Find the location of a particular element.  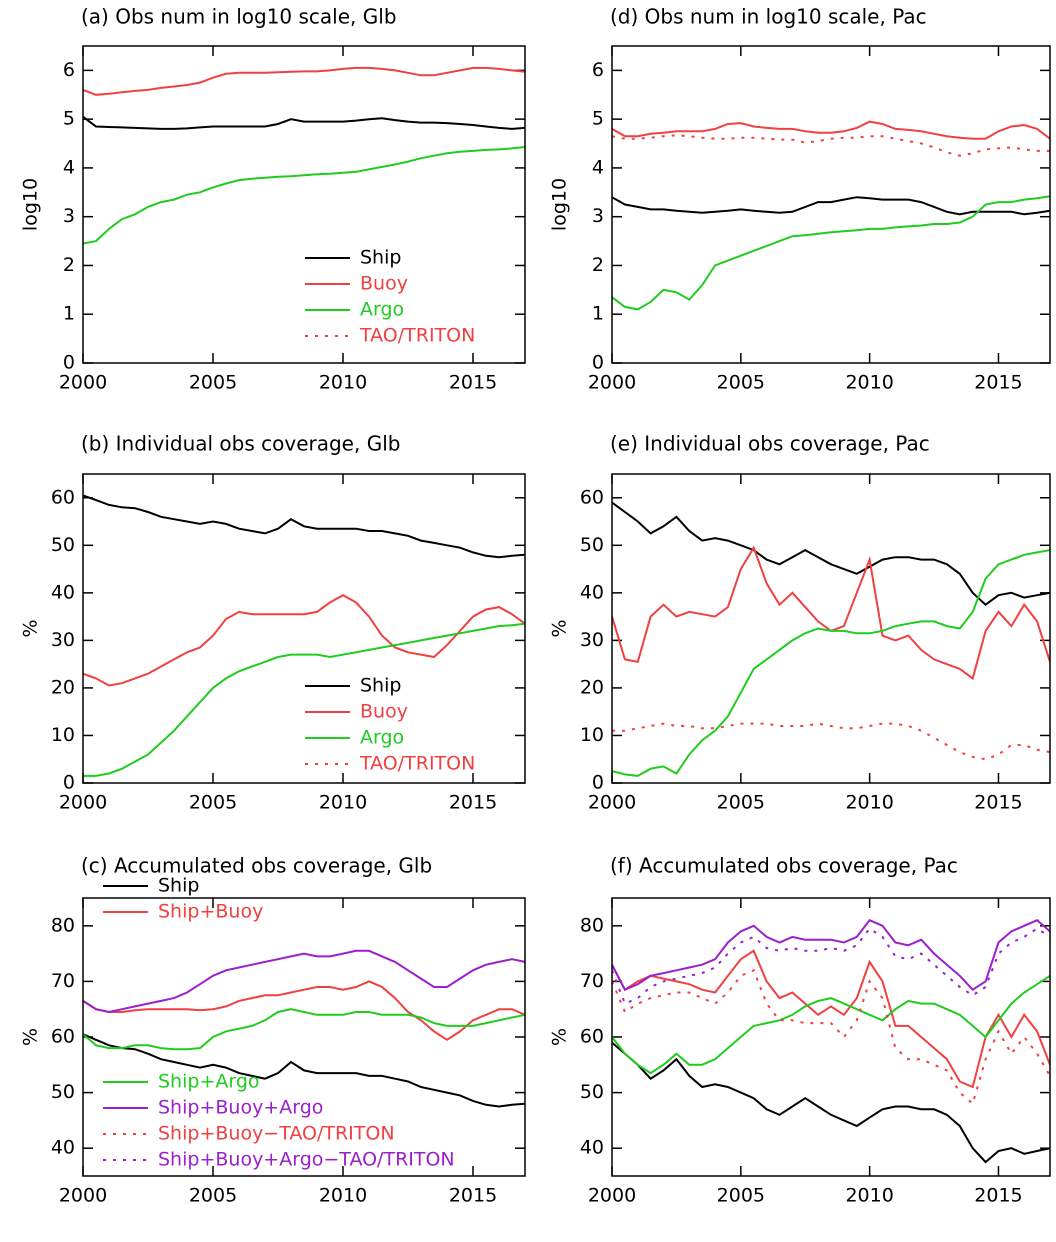

legend-label: Ship+Buoy+Argo−TAO/TRITON is located at coordinates (306, 1160).